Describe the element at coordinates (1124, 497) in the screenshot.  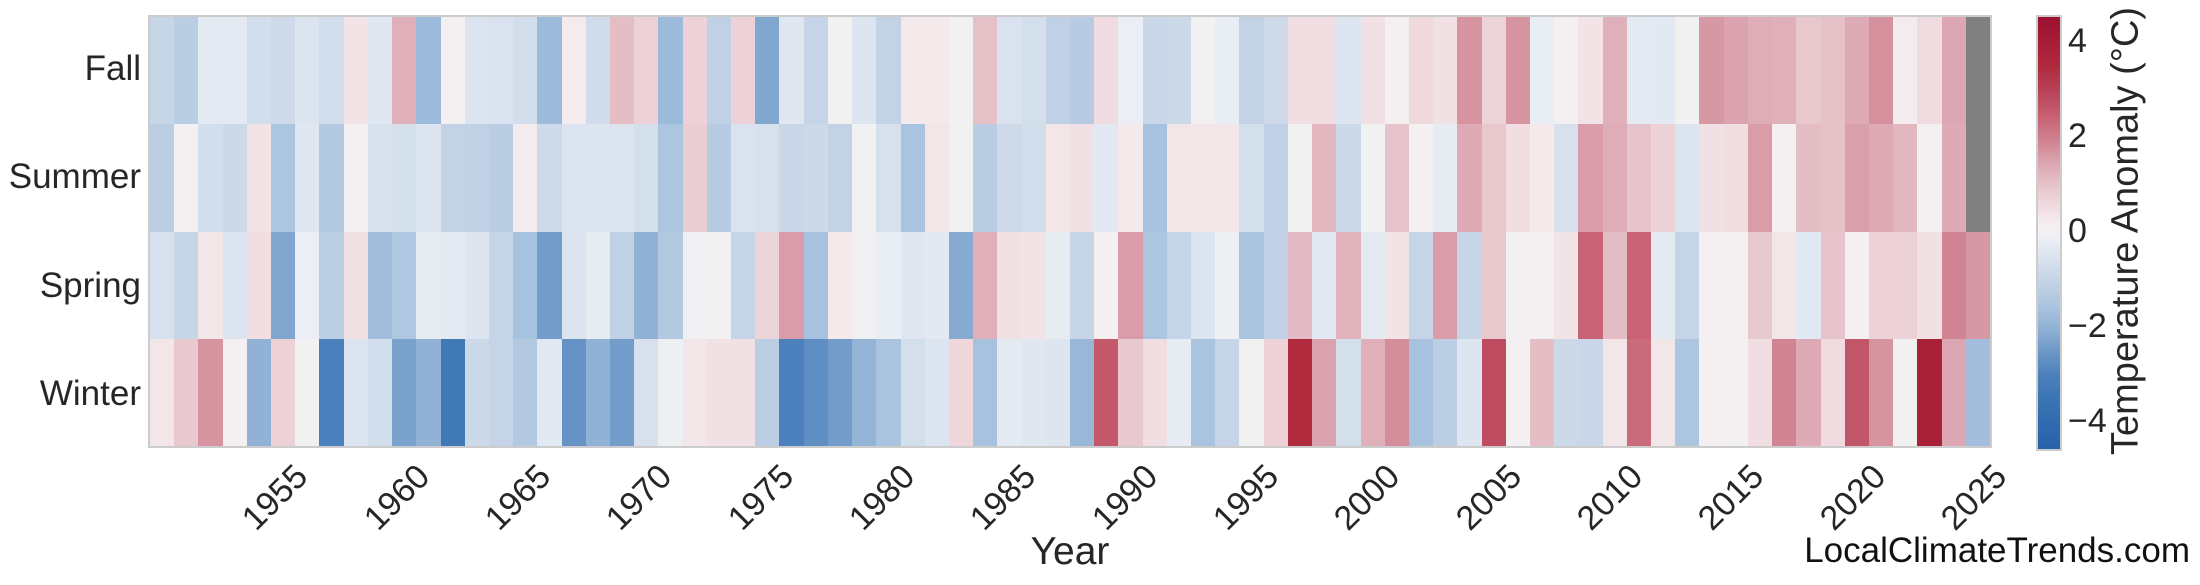
I see `x-tick-label-1990: 1990` at that location.